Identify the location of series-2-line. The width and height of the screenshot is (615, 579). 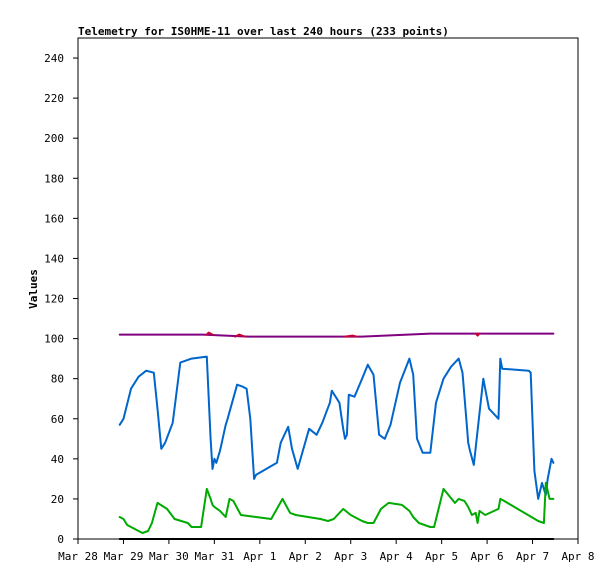
(336, 335).